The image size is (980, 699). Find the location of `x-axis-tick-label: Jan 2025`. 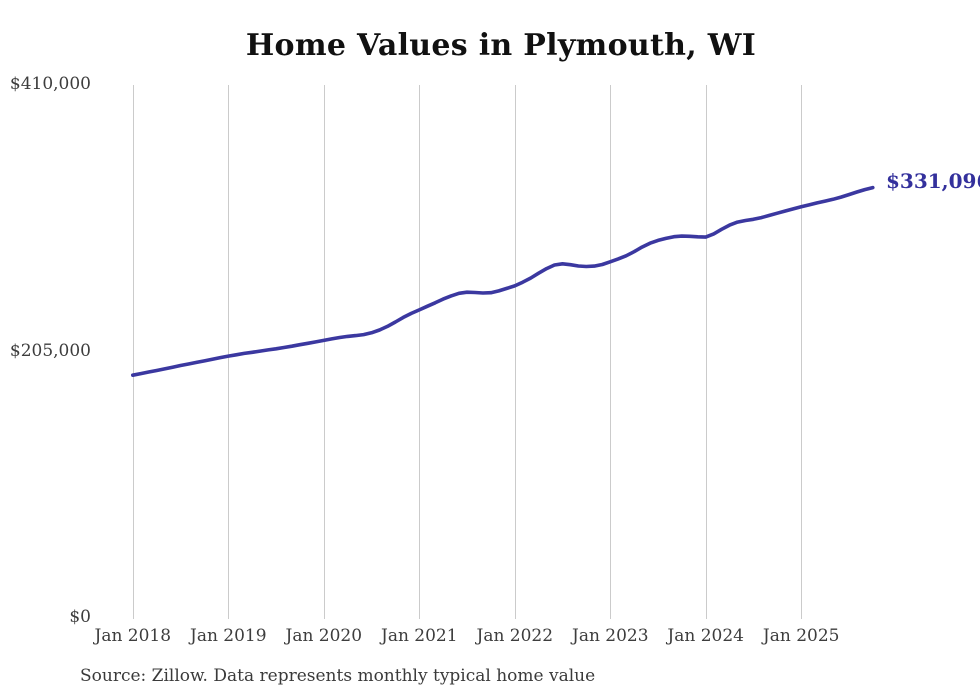

x-axis-tick-label: Jan 2025 is located at coordinates (801, 636).